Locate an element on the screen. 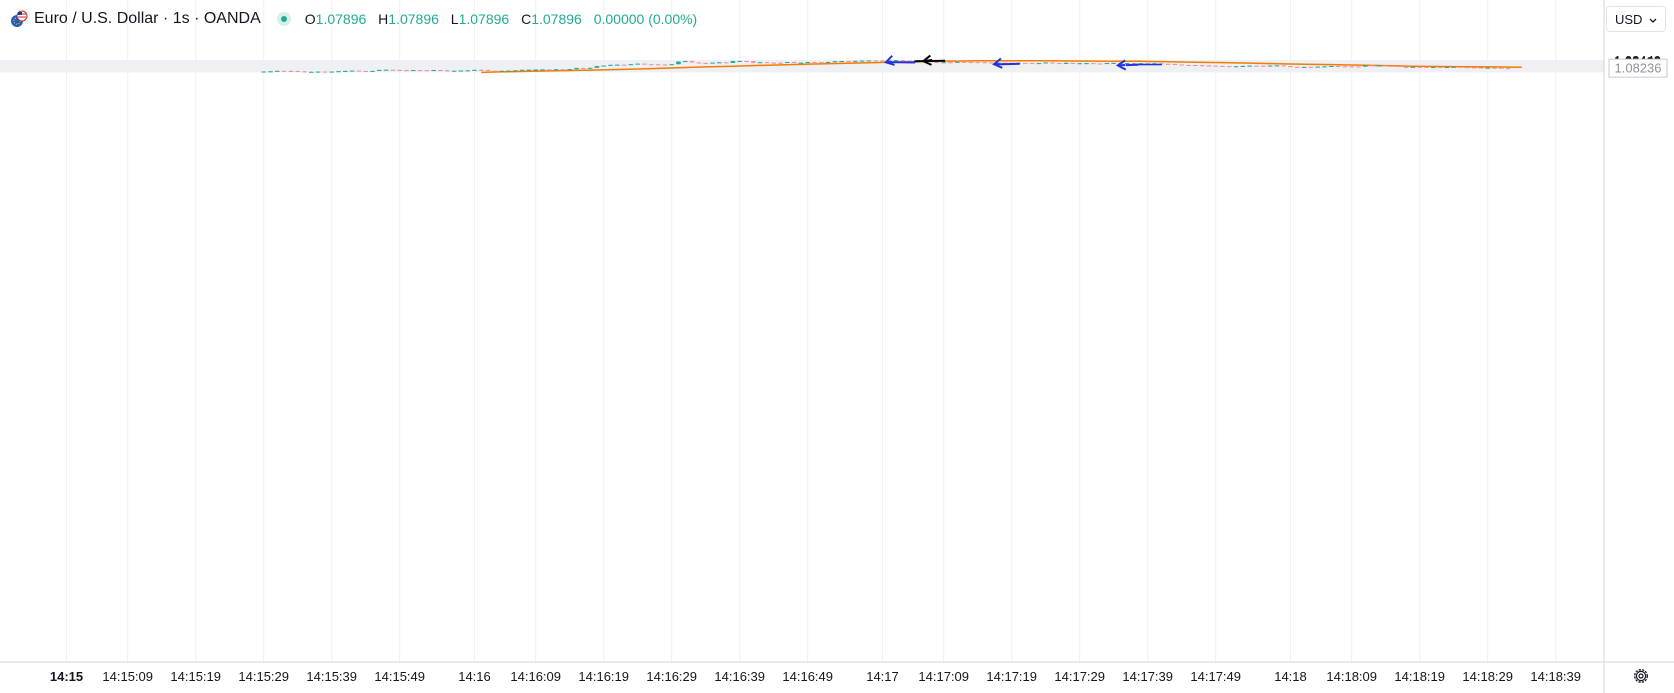  last-price-value: 1.08236 is located at coordinates (1638, 68).